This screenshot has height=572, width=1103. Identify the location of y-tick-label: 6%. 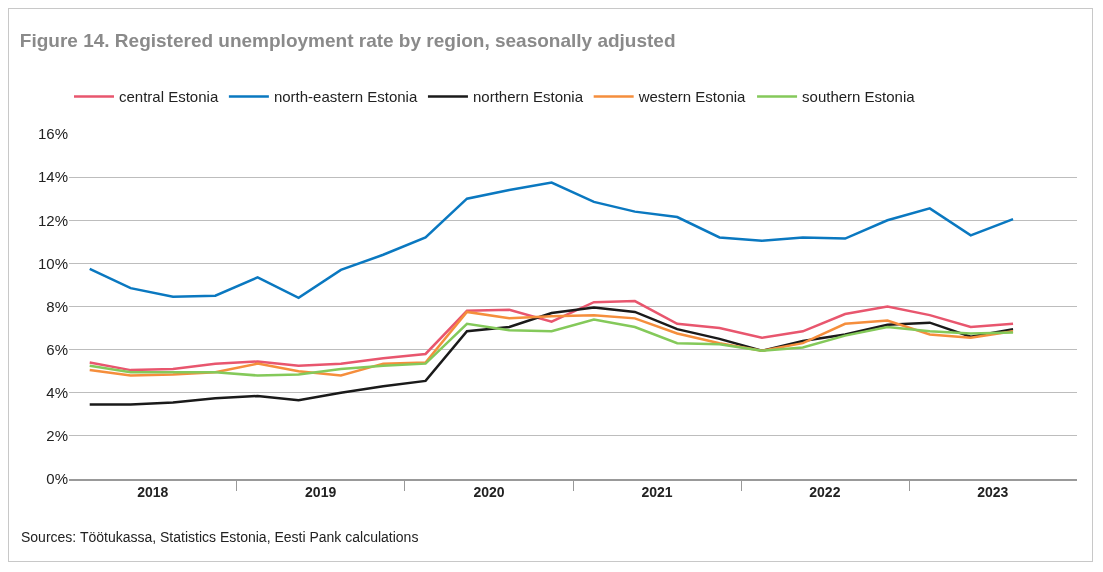
(57, 349).